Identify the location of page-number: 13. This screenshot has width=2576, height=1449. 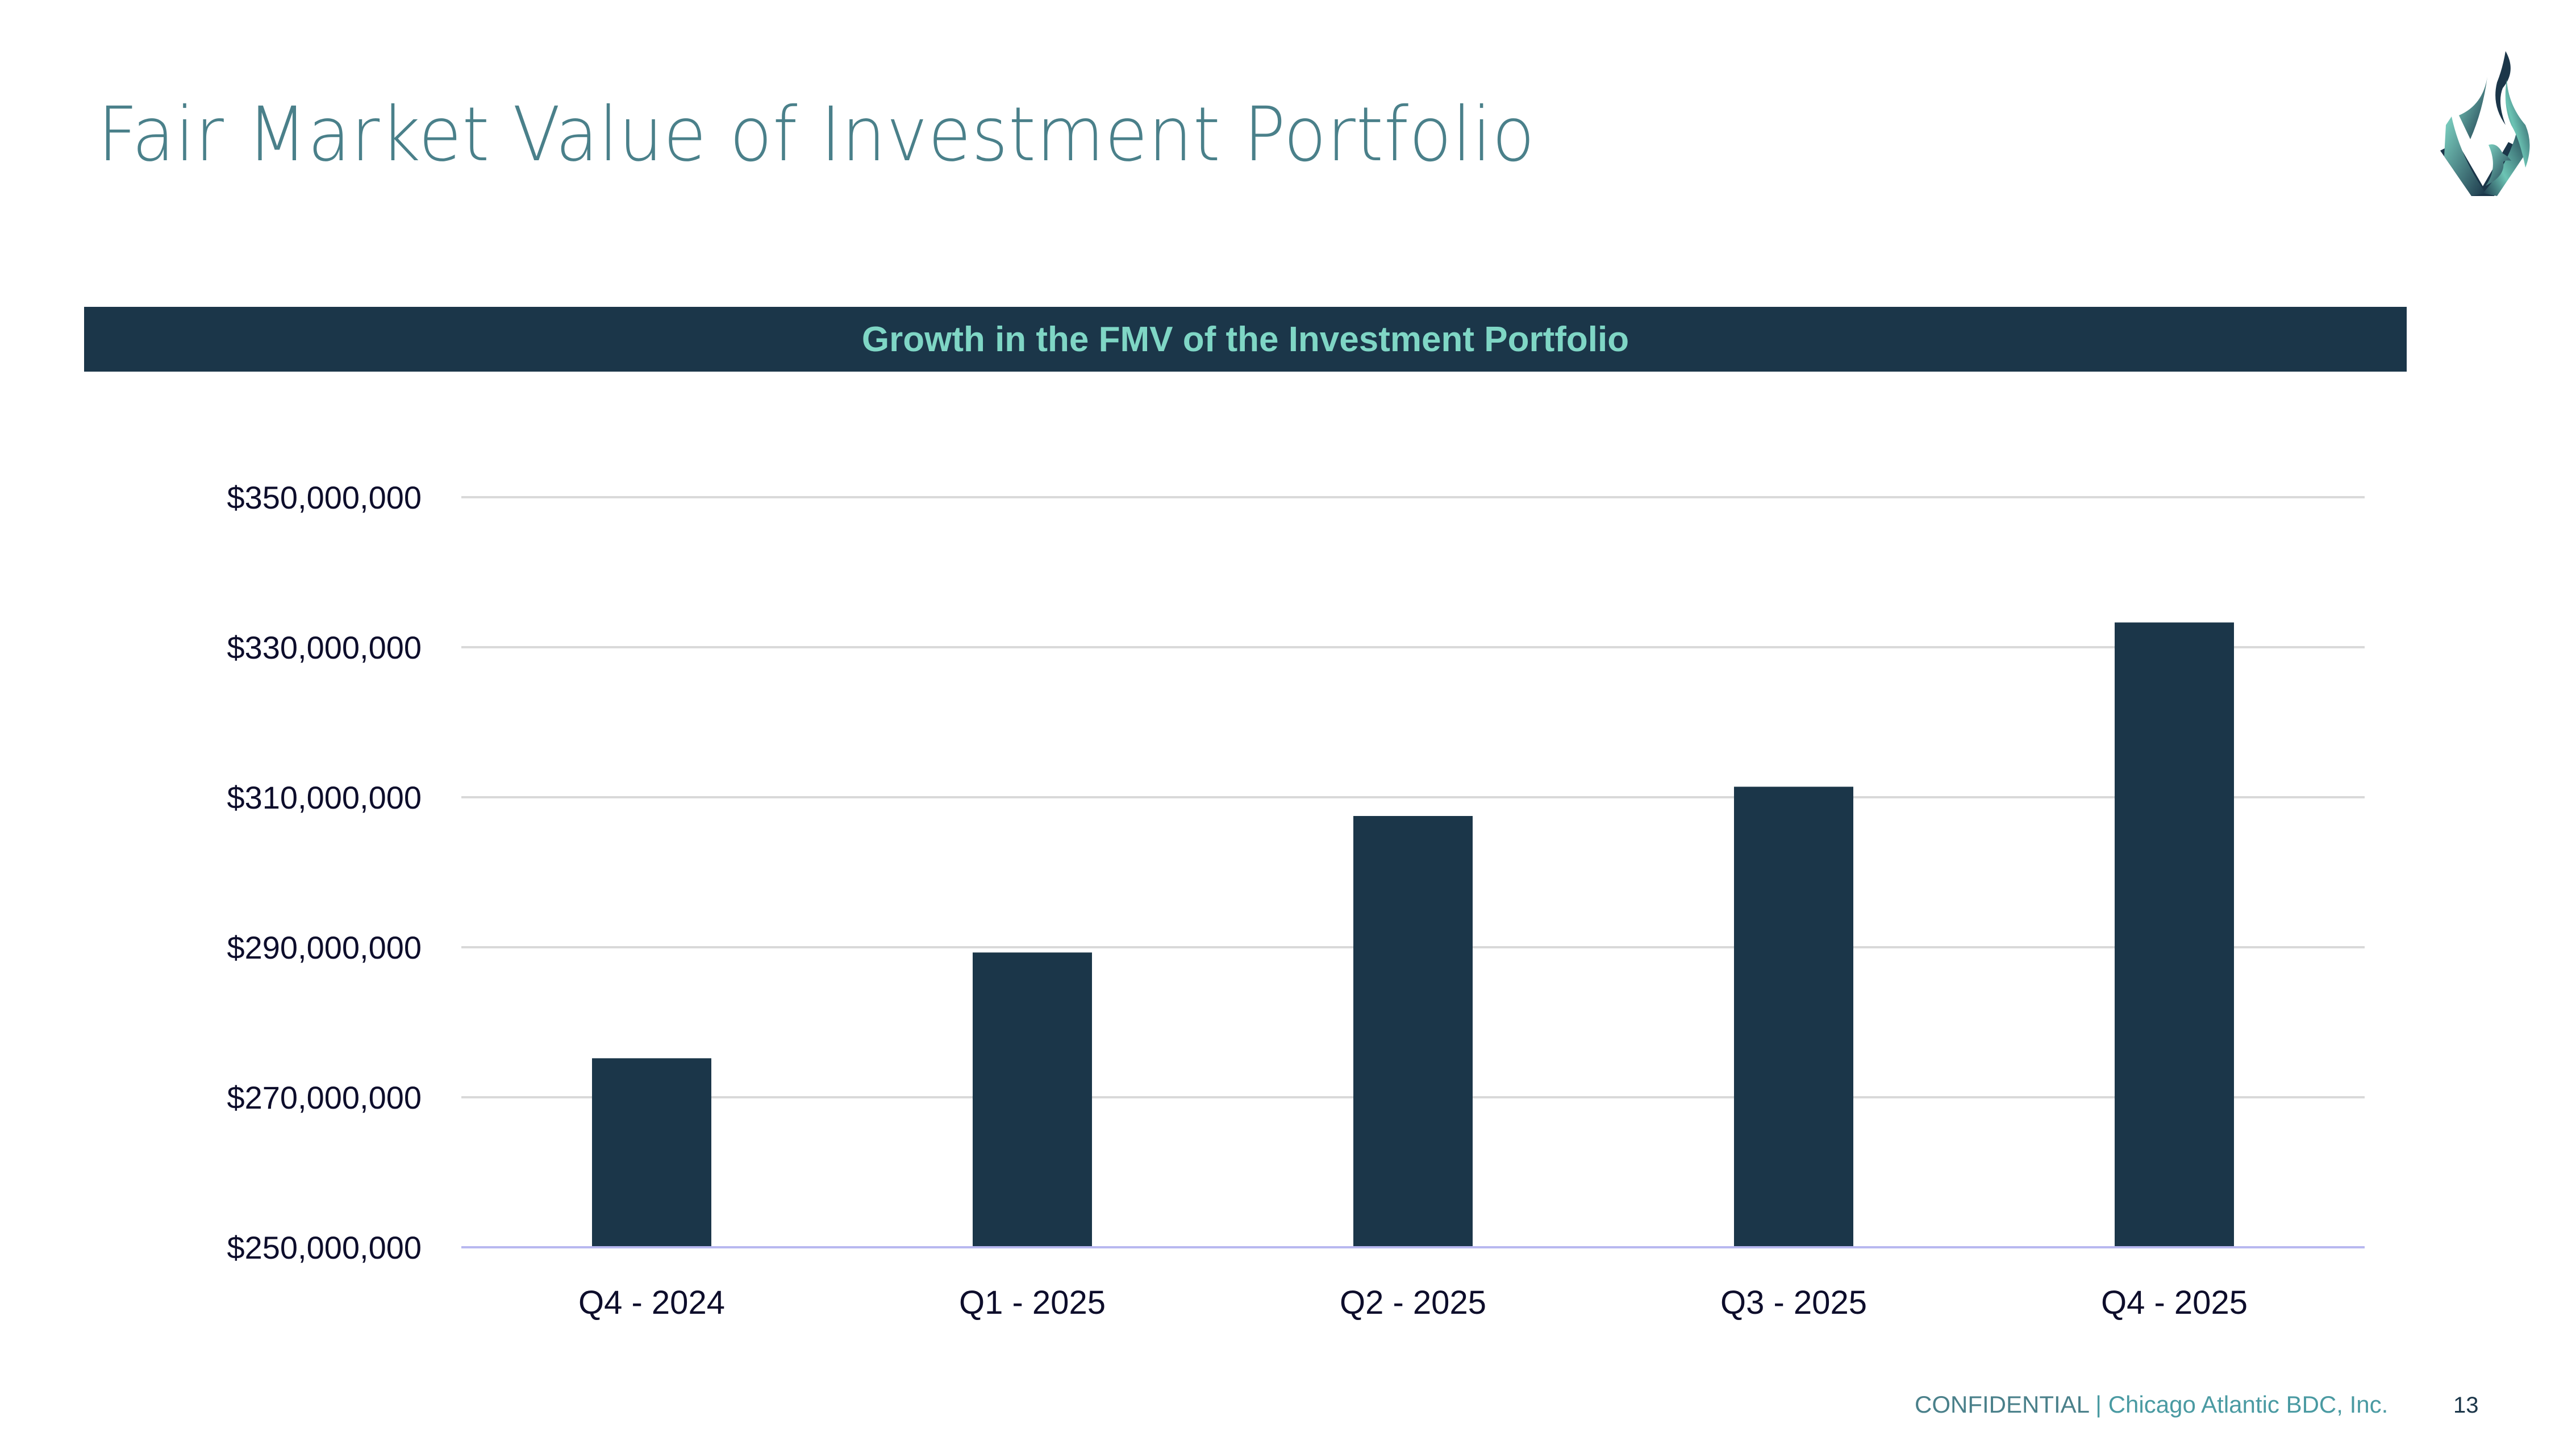
(2466, 1405).